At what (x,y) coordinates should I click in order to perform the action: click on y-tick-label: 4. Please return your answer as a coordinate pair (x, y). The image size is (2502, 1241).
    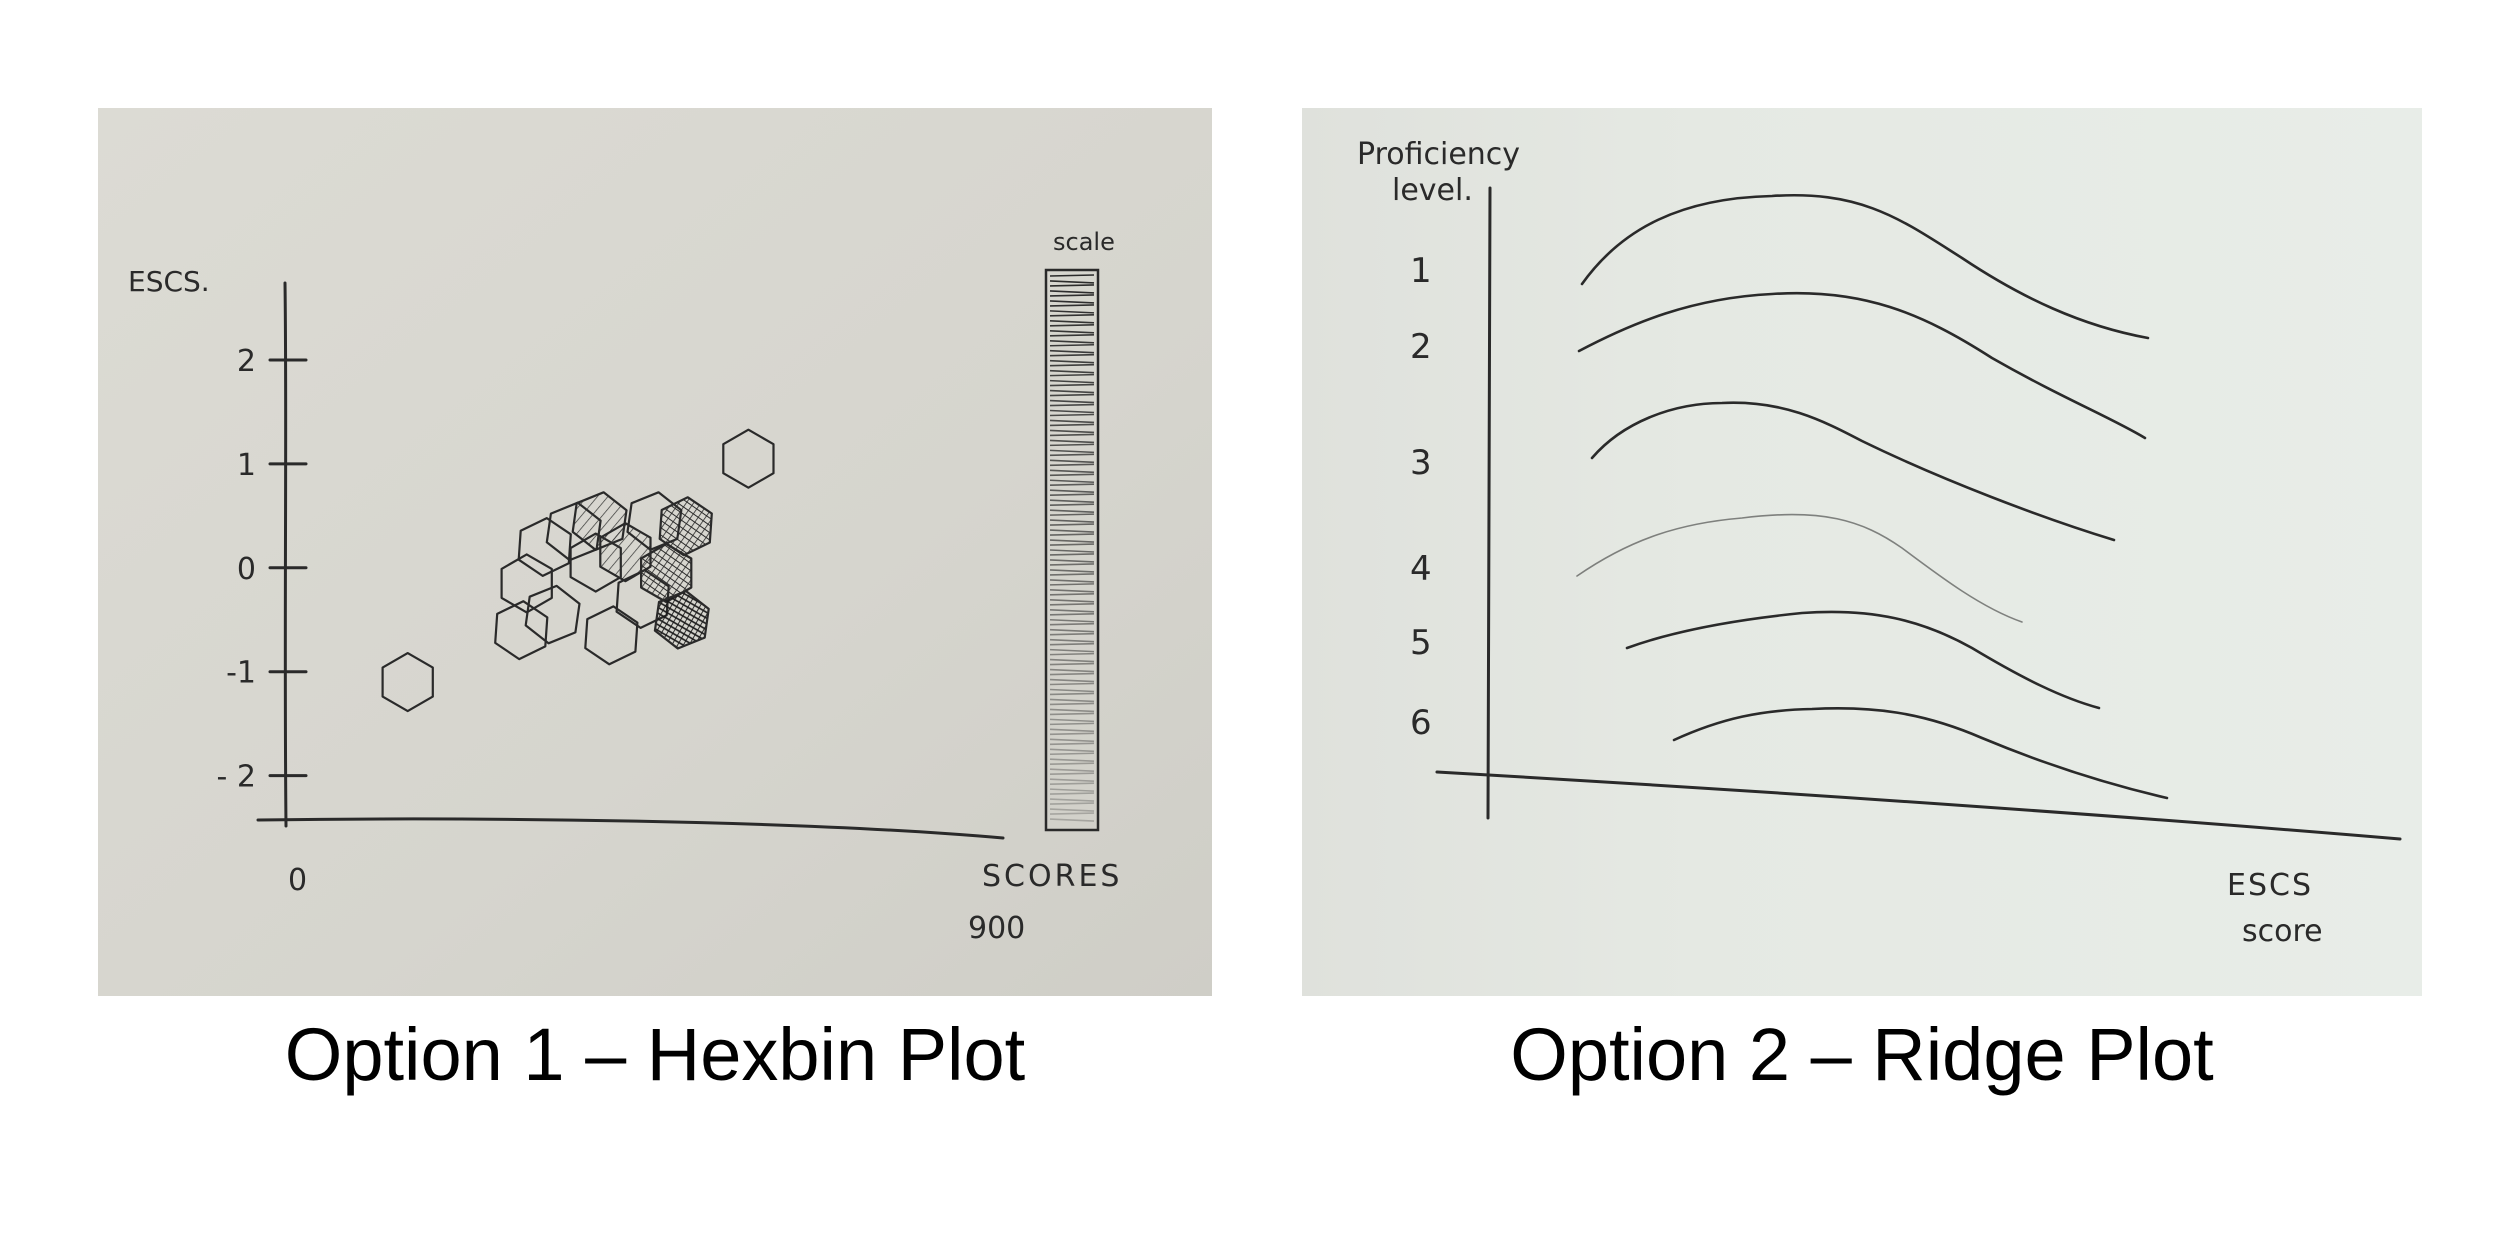
    Looking at the image, I should click on (1421, 569).